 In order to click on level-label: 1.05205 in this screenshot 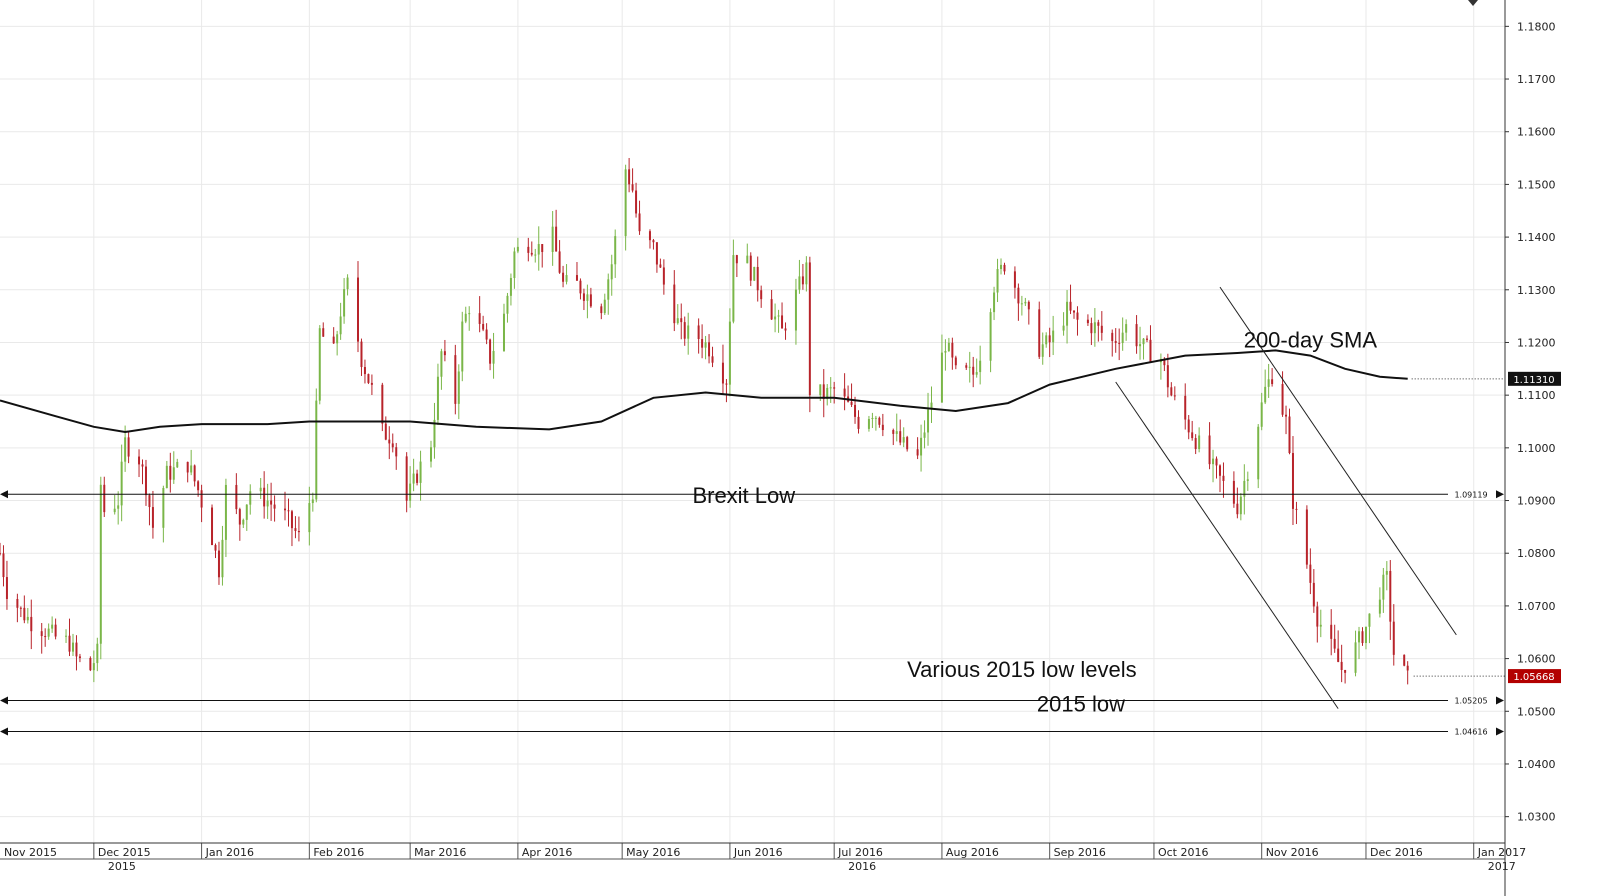, I will do `click(1470, 700)`.